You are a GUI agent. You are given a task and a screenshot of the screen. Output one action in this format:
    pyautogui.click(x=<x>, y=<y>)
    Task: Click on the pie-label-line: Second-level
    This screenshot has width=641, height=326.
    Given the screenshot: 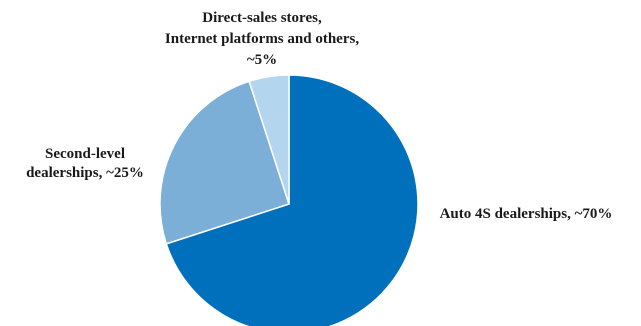 What is the action you would take?
    pyautogui.click(x=85, y=154)
    